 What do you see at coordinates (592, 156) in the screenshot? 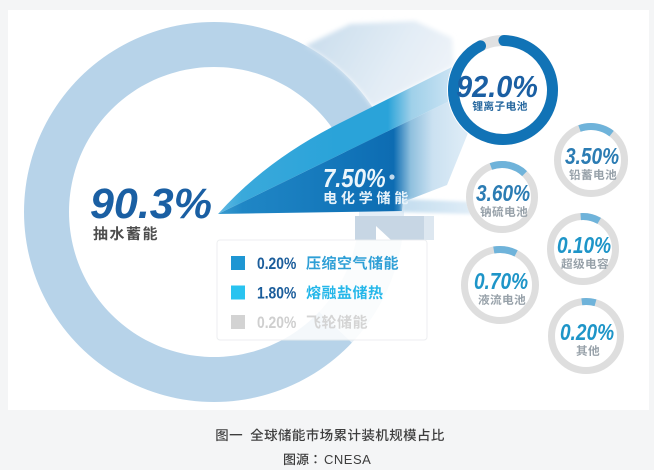
I see `svg-text: 3.50%` at bounding box center [592, 156].